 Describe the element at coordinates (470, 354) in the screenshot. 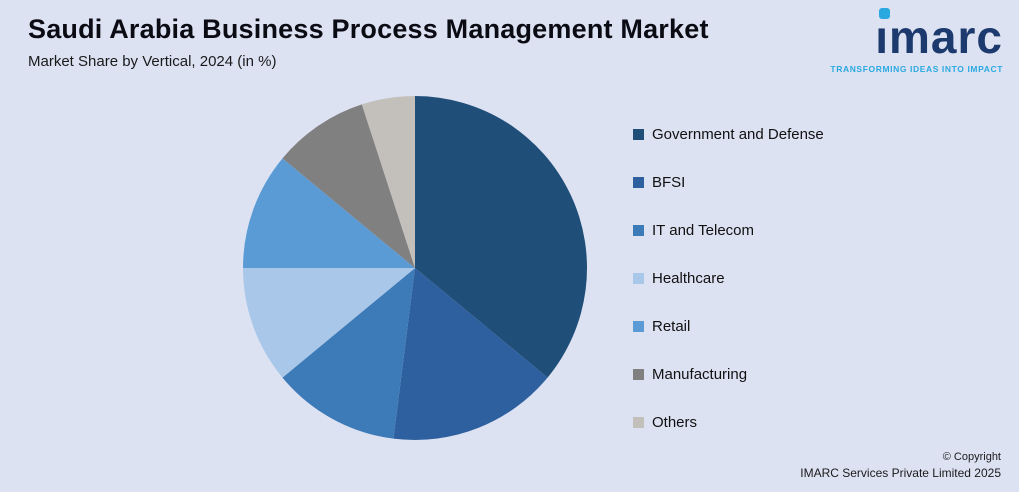

I see `pie-slice-bfsi` at that location.